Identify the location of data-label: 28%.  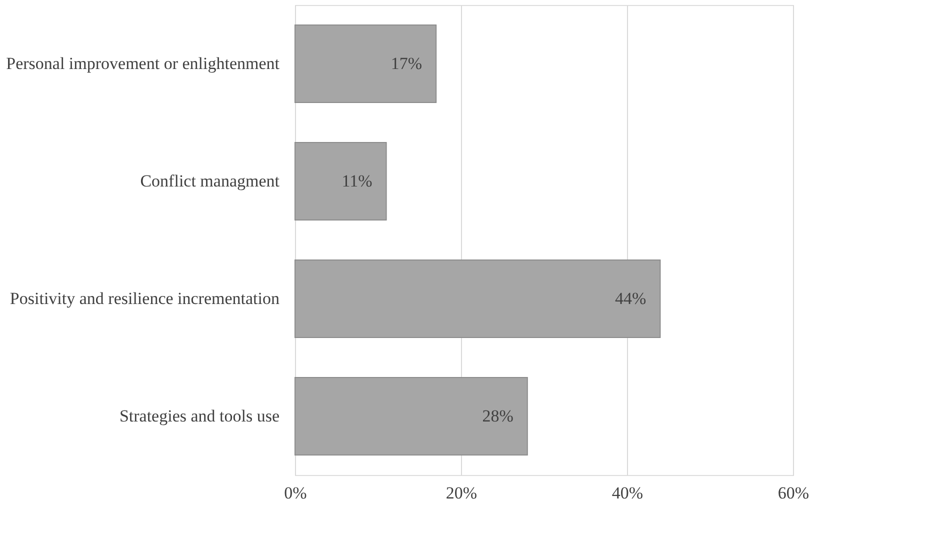
(498, 416).